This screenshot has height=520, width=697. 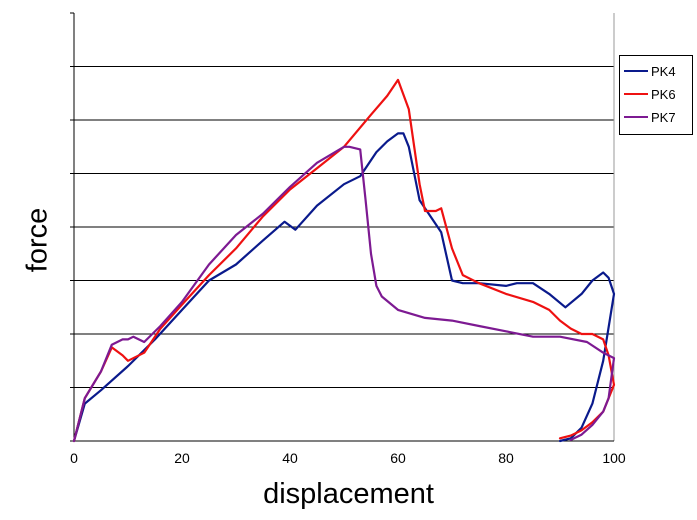 I want to click on x-tick-label-80: 80, so click(x=506, y=458).